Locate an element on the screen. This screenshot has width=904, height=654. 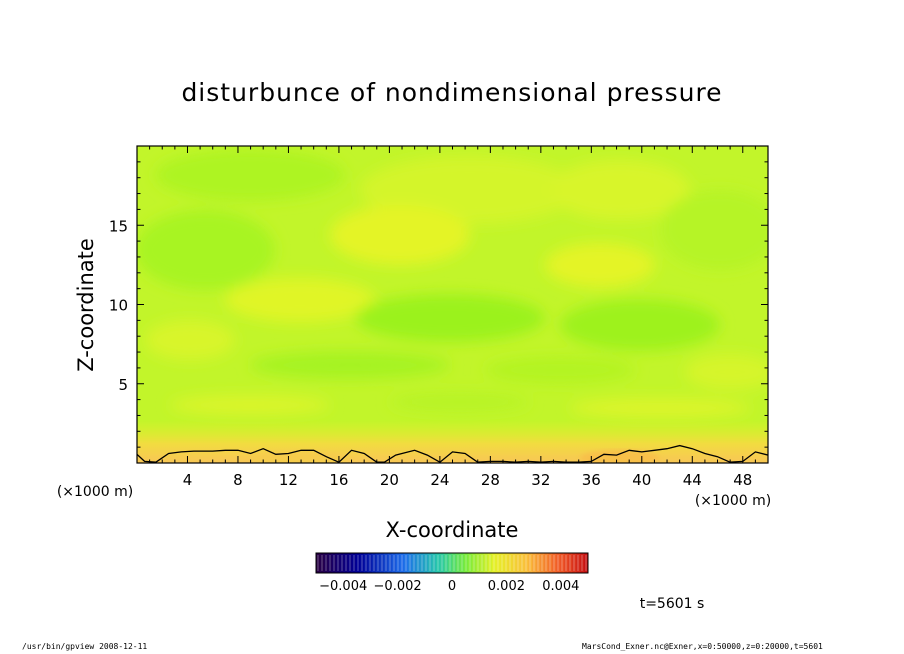
x-tick-label: 32 is located at coordinates (540, 480).